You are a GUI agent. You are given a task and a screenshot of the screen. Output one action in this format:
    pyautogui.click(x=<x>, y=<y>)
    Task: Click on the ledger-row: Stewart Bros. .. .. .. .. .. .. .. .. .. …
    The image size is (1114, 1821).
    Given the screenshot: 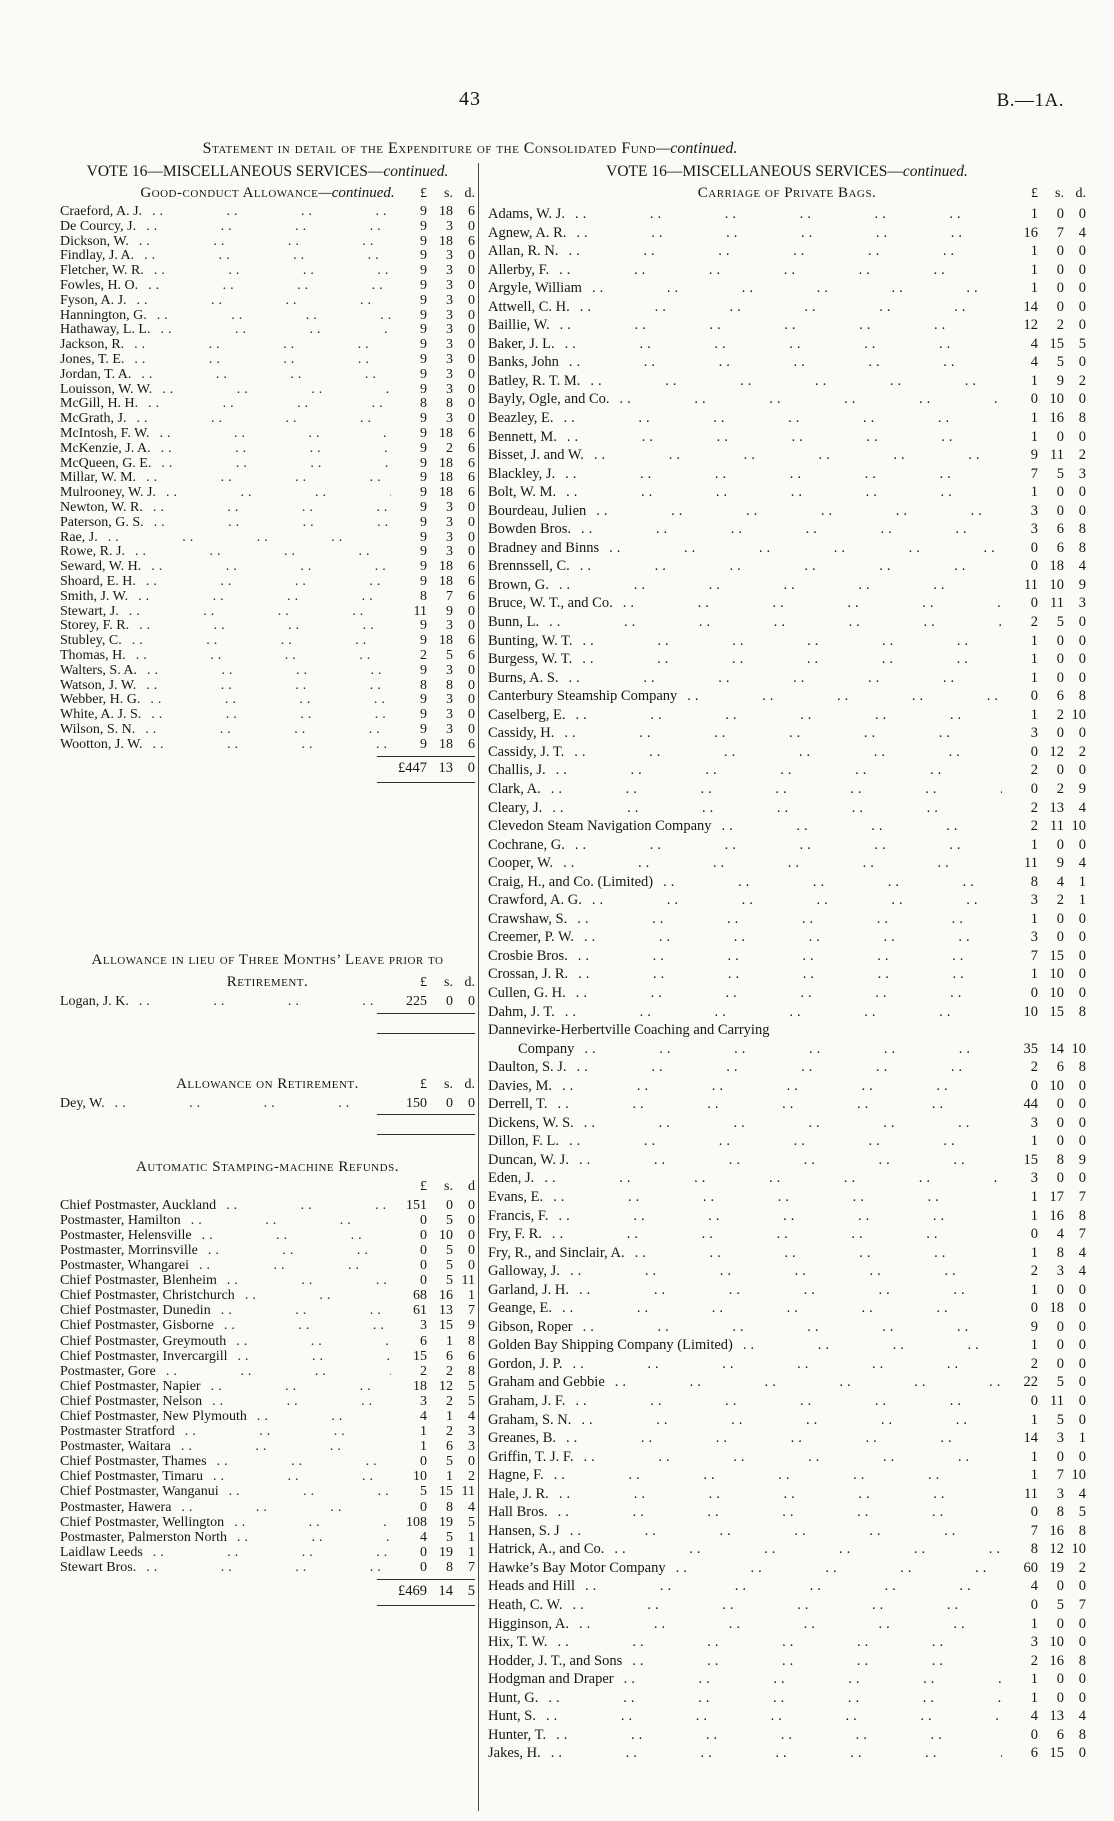 What is the action you would take?
    pyautogui.click(x=267, y=1567)
    